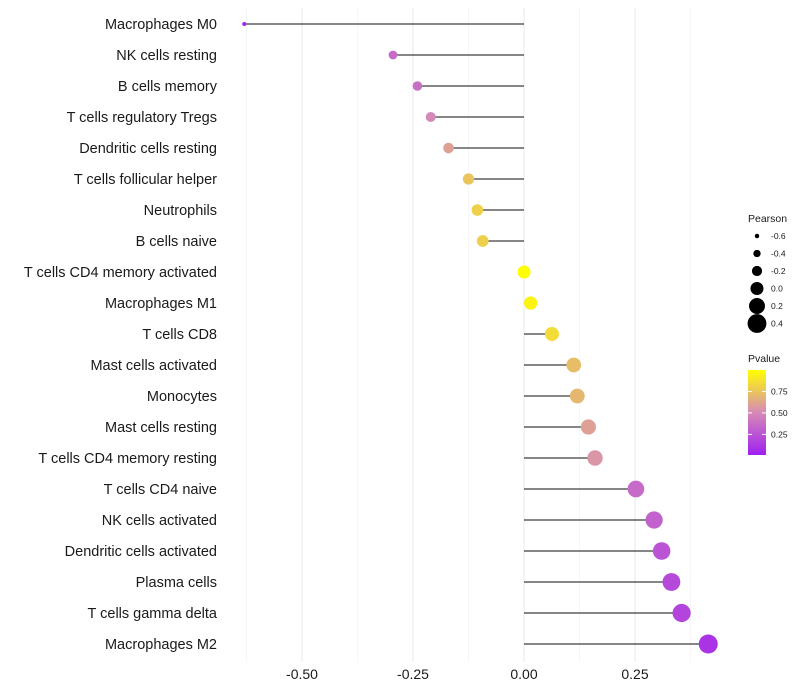 Image resolution: width=800 pixels, height=700 pixels. I want to click on category-label: Macrophages M0, so click(161, 25).